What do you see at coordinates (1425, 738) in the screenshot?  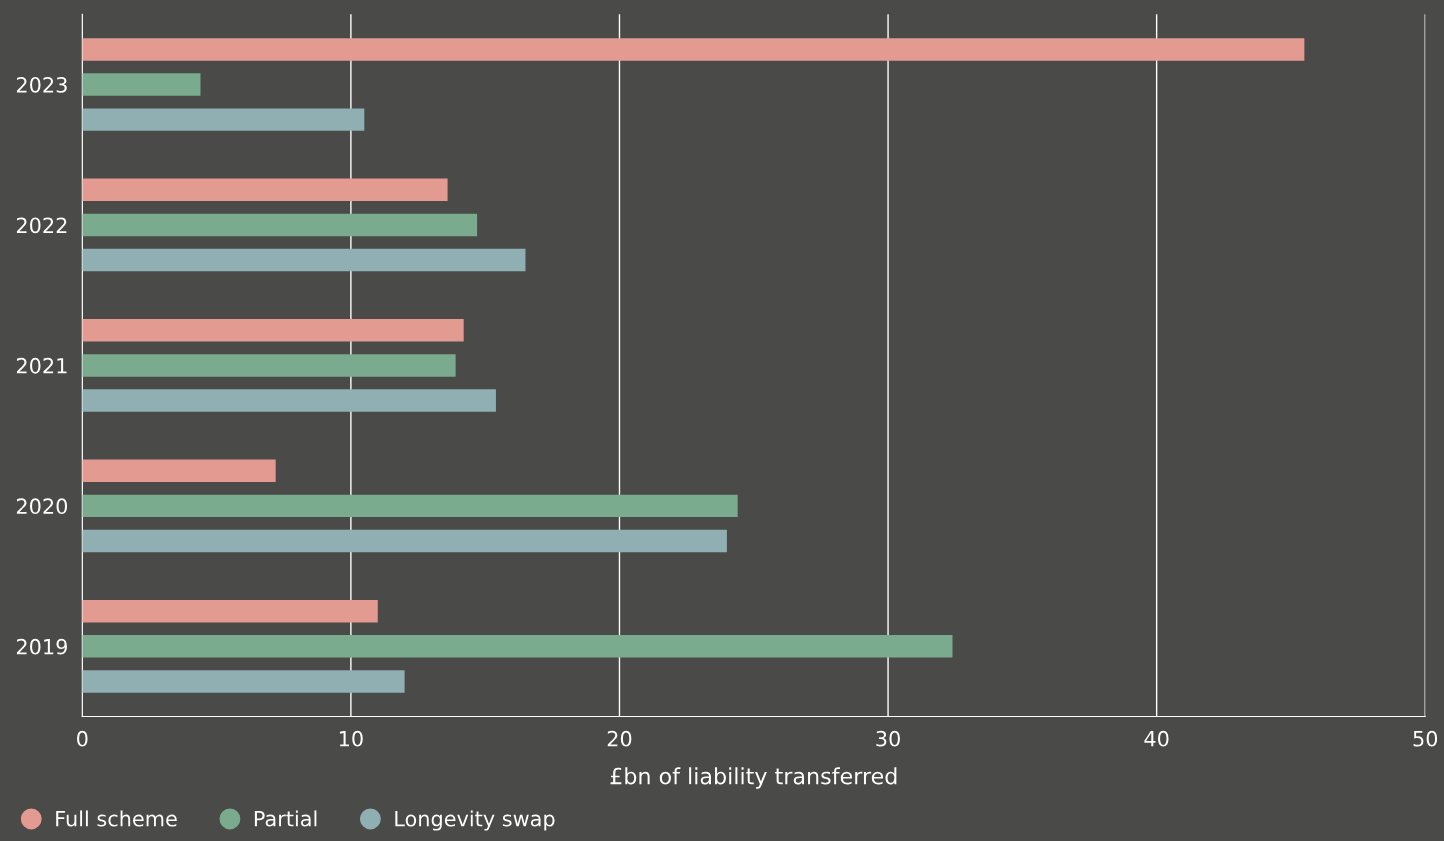 I see `x-tick-label: 50` at bounding box center [1425, 738].